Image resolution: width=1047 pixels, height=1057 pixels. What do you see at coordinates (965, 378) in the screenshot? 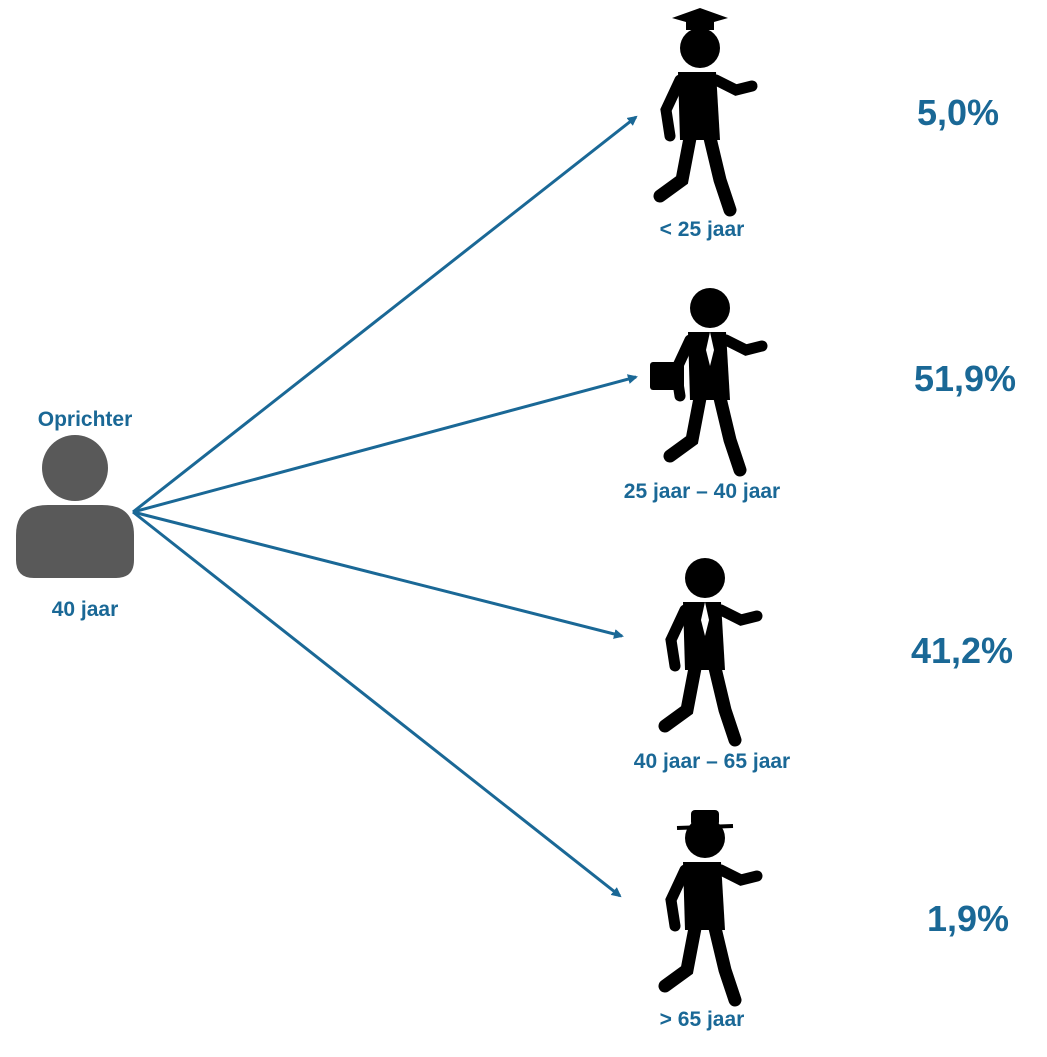
I see `share: 51,9%` at bounding box center [965, 378].